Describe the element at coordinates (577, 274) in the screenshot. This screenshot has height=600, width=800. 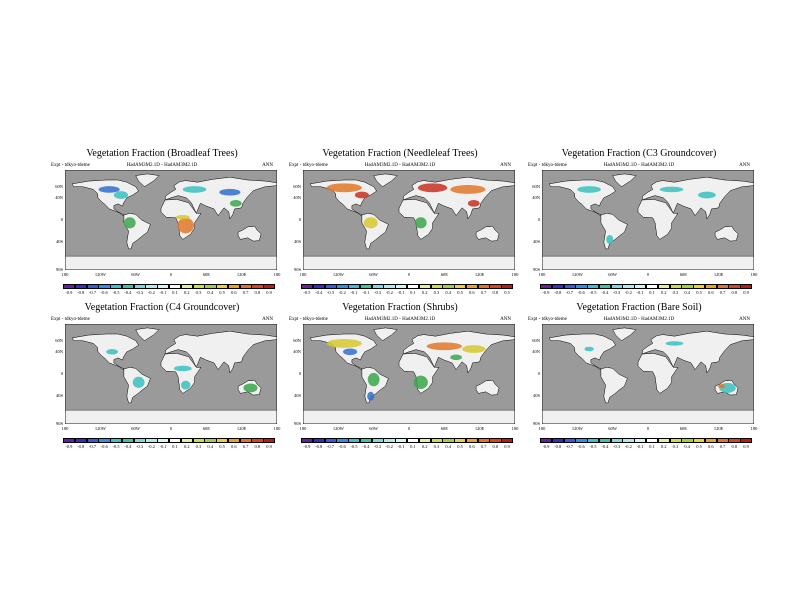
I see `lon-tick: 120W` at that location.